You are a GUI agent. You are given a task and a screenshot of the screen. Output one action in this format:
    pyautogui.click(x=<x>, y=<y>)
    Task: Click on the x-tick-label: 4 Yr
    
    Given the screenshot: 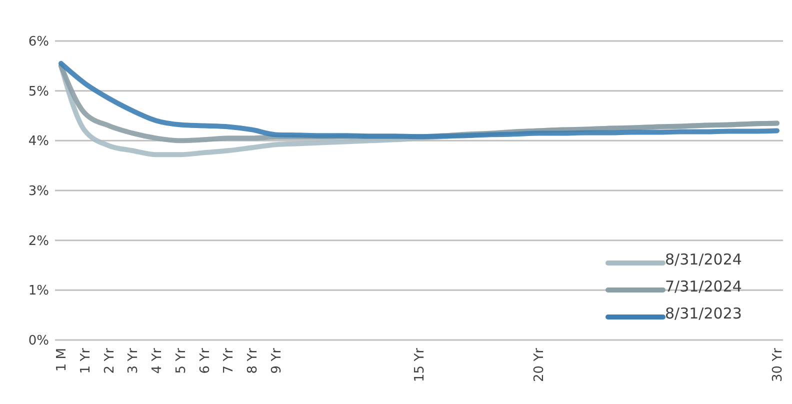 What is the action you would take?
    pyautogui.click(x=158, y=360)
    